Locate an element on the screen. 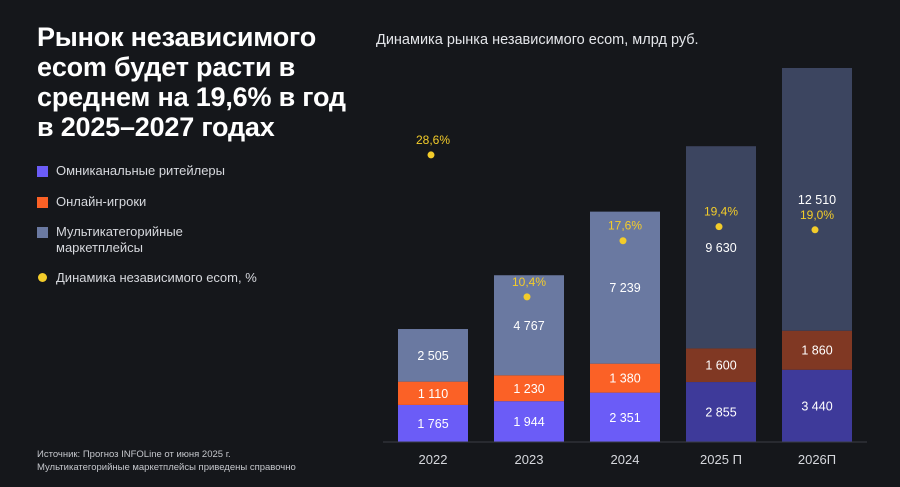  legend-swatch-omni is located at coordinates (42, 171).